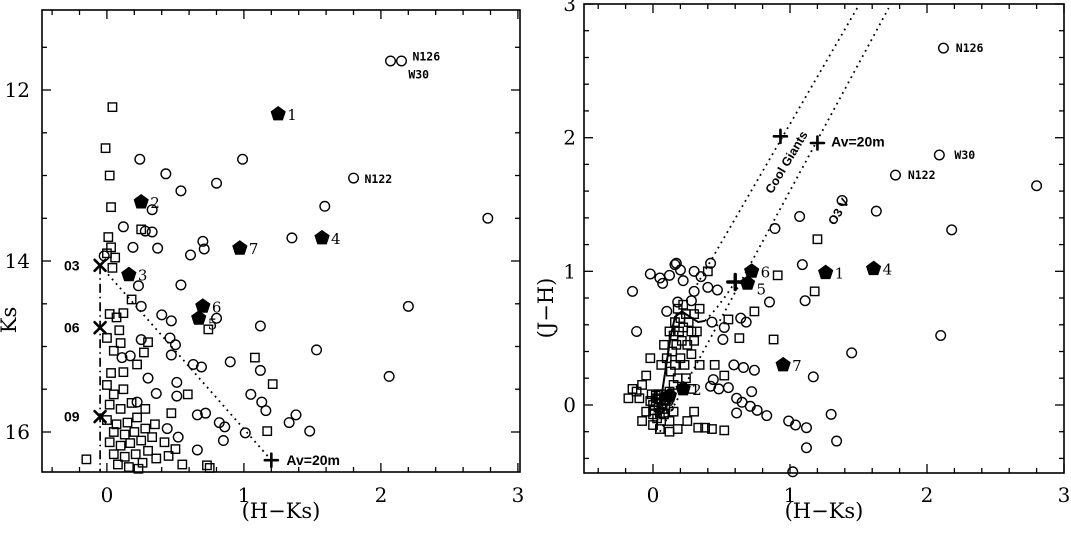 This screenshot has height=536, width=1071. I want to click on pentagon-number-label: 4, so click(888, 270).